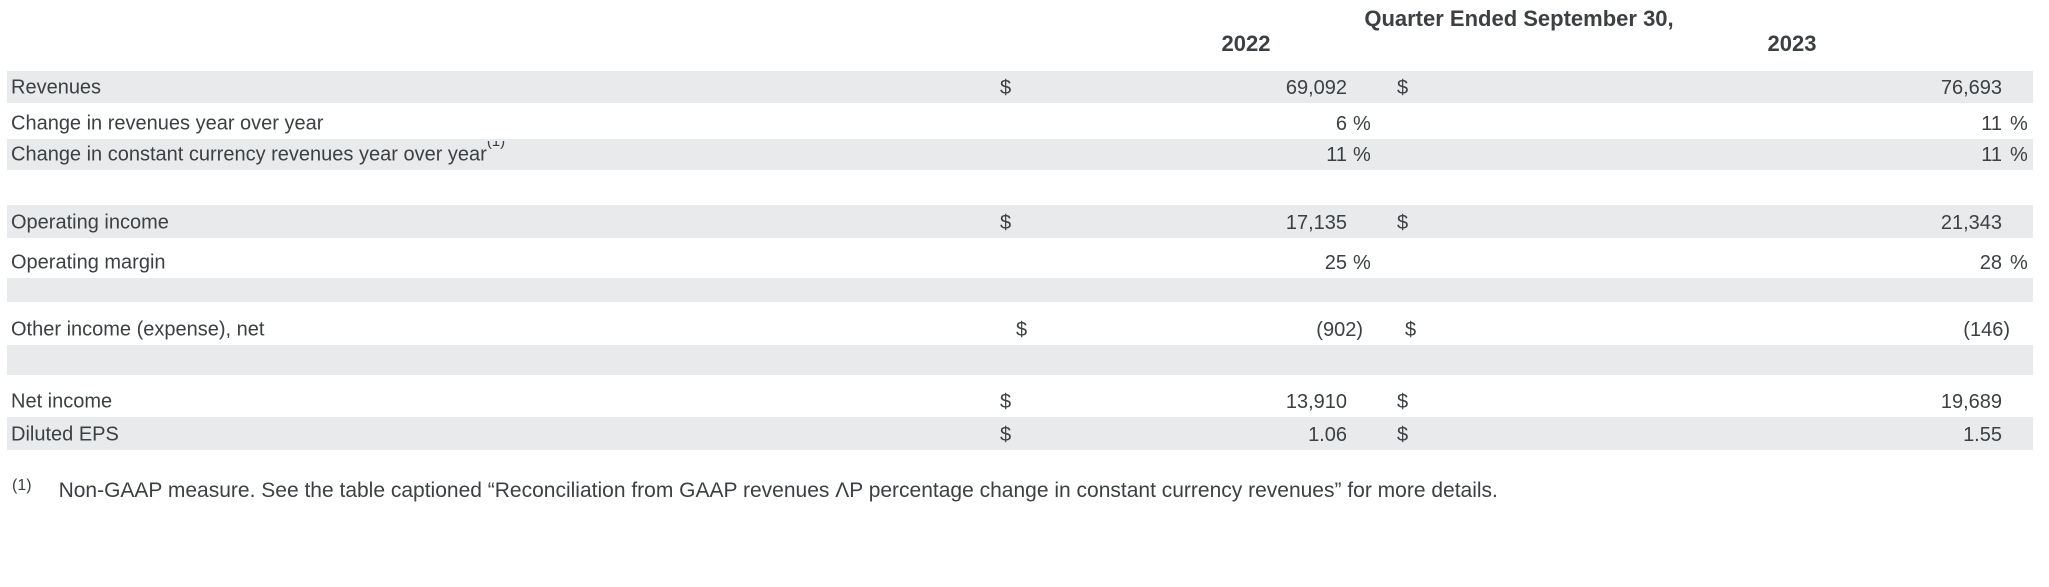 This screenshot has height=587, width=2049. I want to click on table-row-revenues: Revenues $ 69,092 $ 76,693, so click(1020, 87).